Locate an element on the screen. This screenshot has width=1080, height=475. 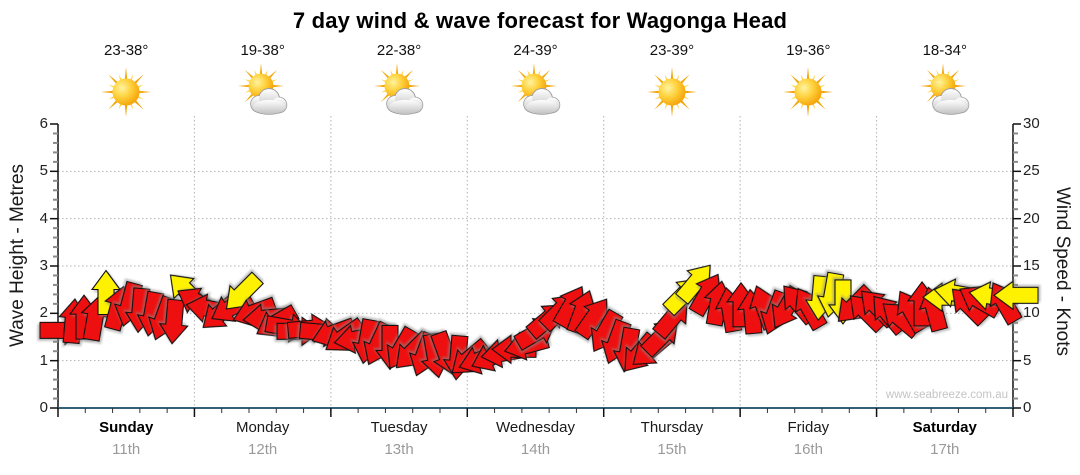
day-date-label: 12th is located at coordinates (263, 449).